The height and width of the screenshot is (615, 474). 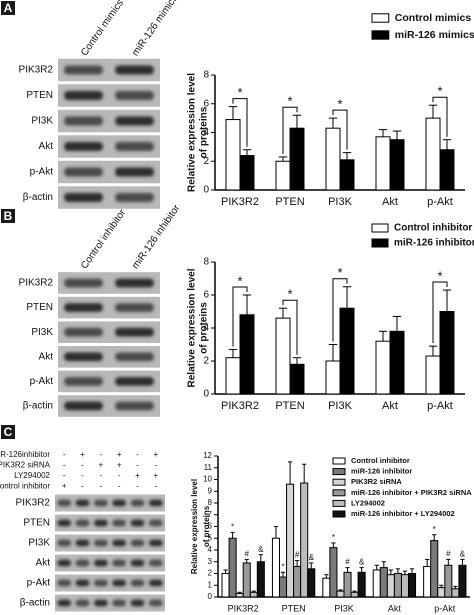 I want to click on y-tick-label: 3, so click(x=210, y=561).